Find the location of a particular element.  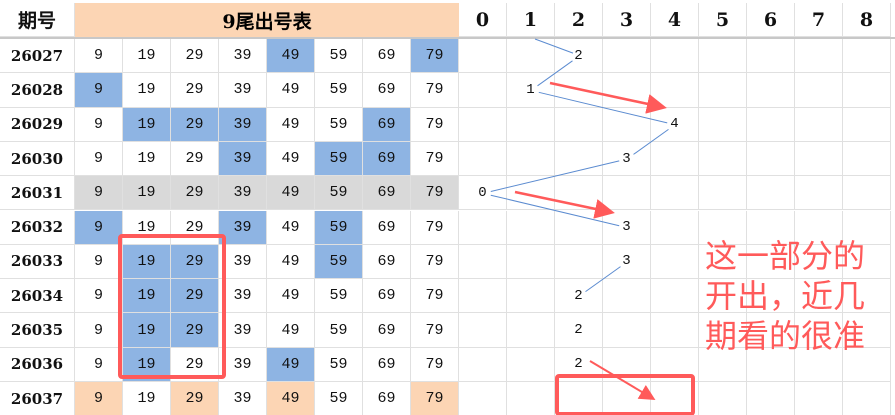

count-column-header: 8 is located at coordinates (867, 20).